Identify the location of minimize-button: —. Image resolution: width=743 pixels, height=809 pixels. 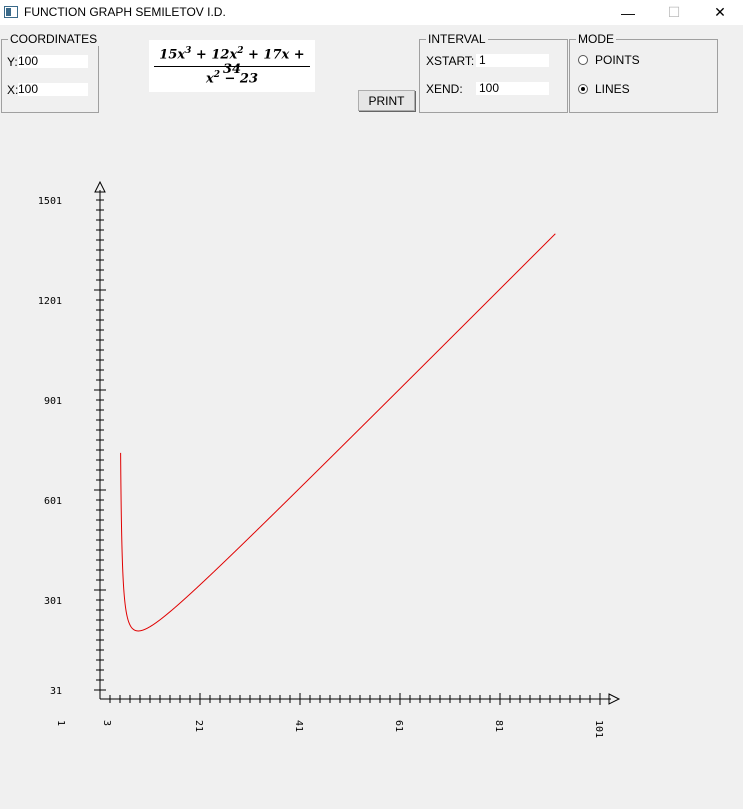
(628, 12).